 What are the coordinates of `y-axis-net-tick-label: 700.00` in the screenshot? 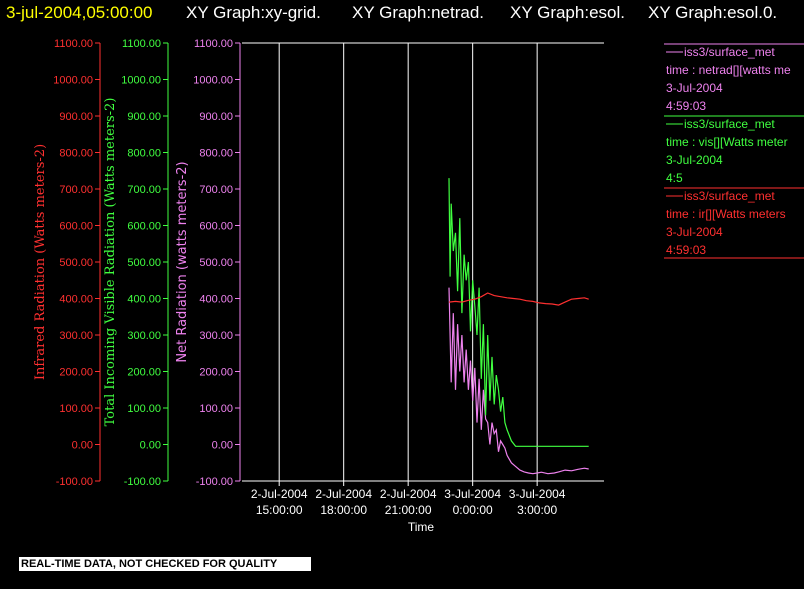 It's located at (216, 190).